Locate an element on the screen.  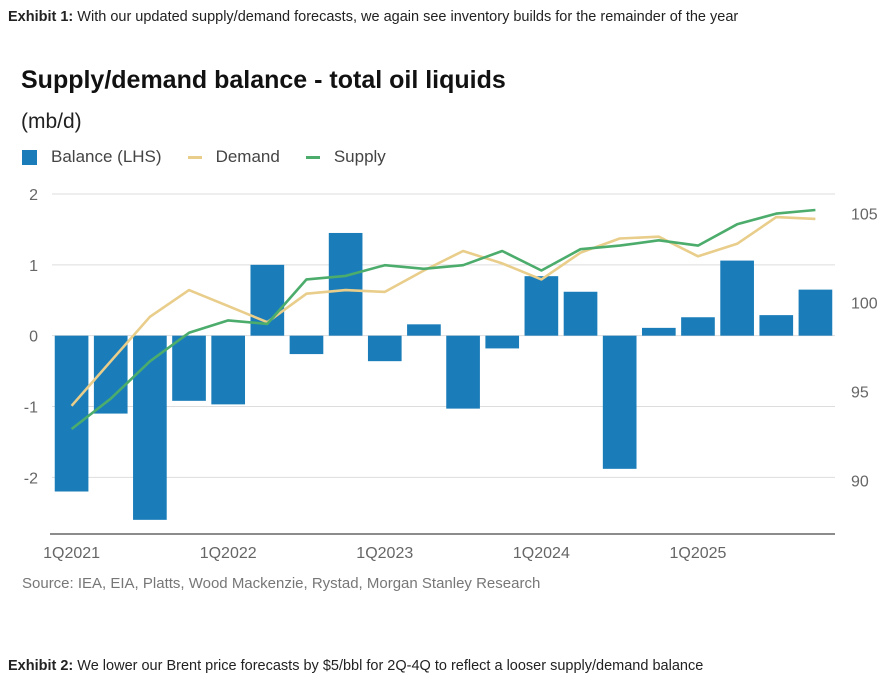
right-axis-tick-label: 95 is located at coordinates (860, 393).